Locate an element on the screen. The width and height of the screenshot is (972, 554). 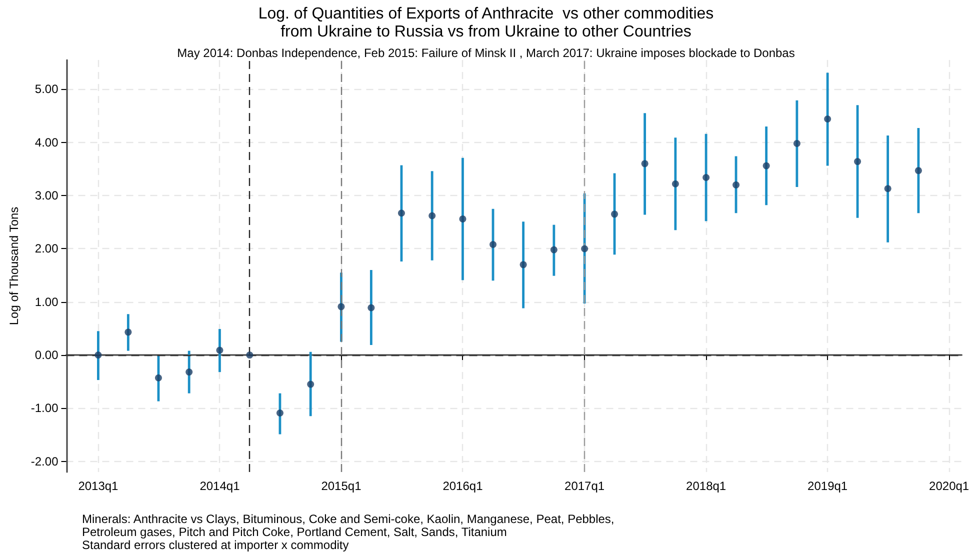
y-tick-label: 3.00 is located at coordinates (46, 195).